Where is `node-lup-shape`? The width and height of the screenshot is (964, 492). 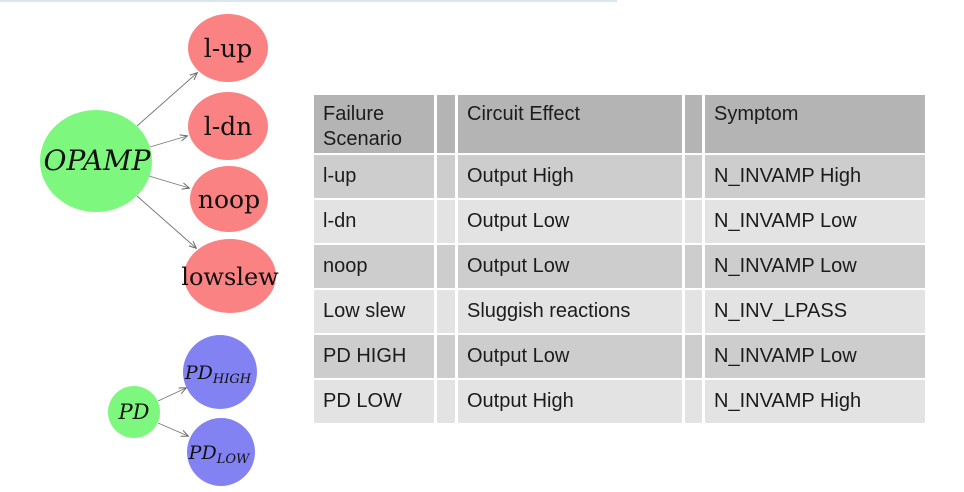
node-lup-shape is located at coordinates (228, 48).